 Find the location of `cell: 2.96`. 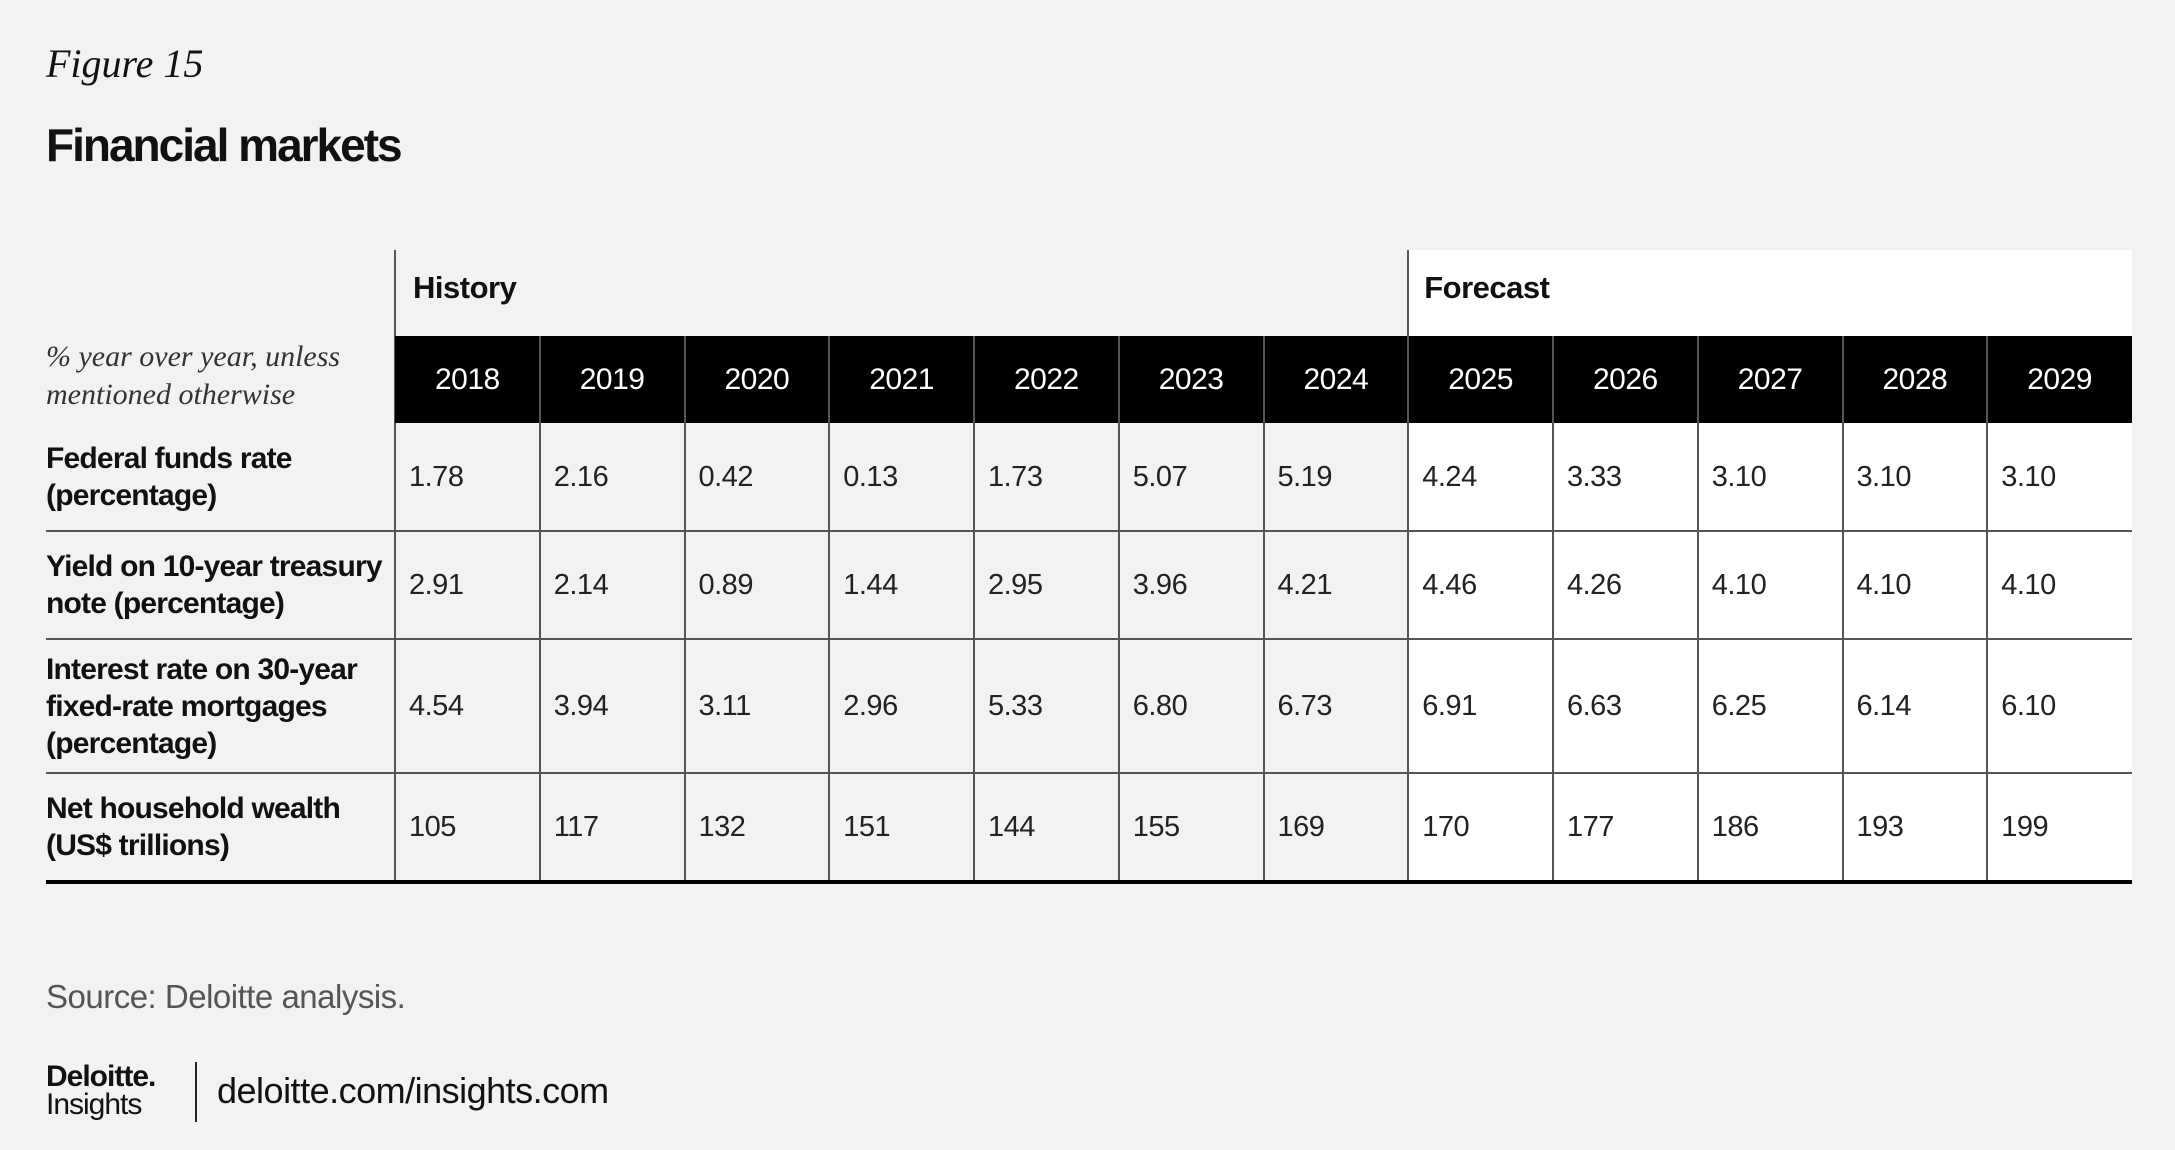

cell: 2.96 is located at coordinates (870, 705).